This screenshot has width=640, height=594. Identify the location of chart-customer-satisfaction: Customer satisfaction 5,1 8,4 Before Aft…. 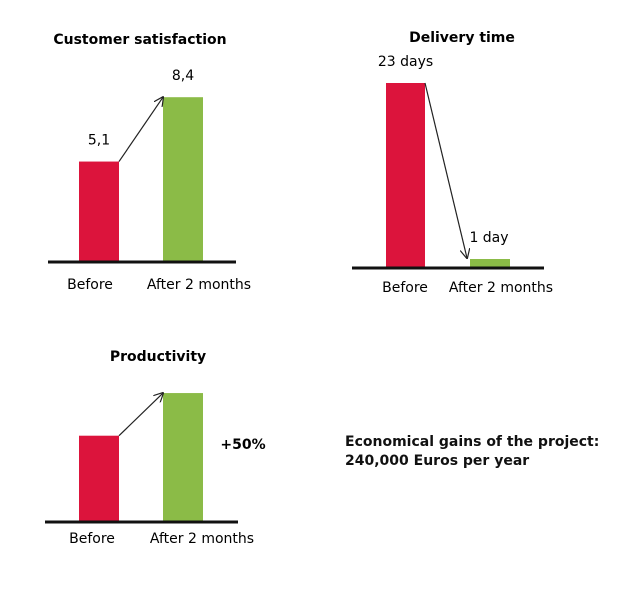
(149, 162).